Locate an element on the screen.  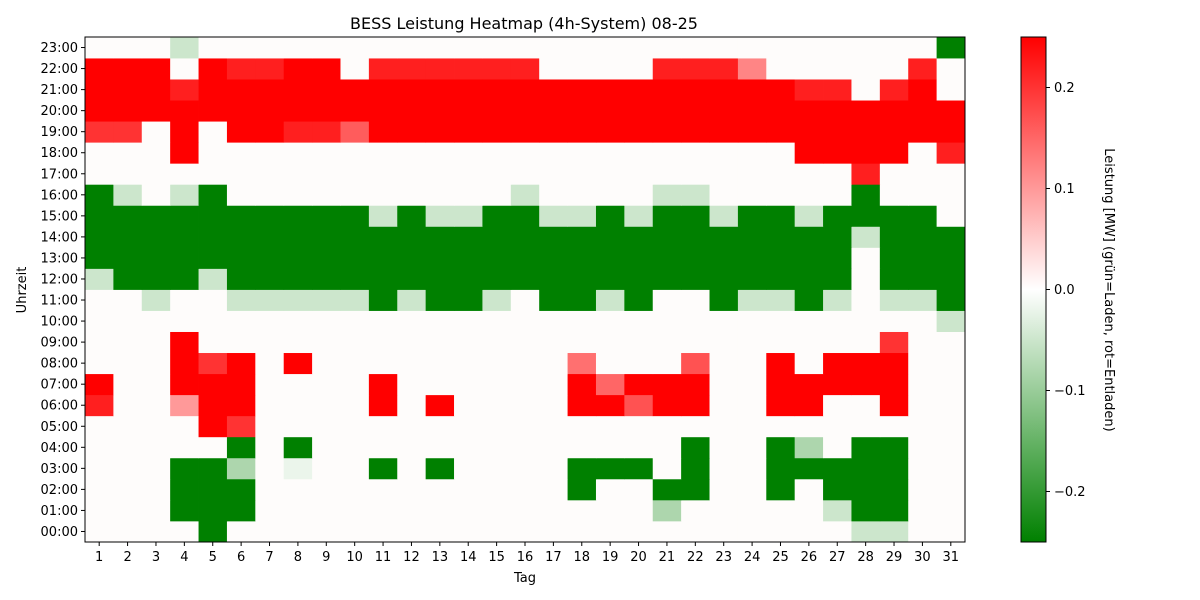
colorbar is located at coordinates (1033, 289).